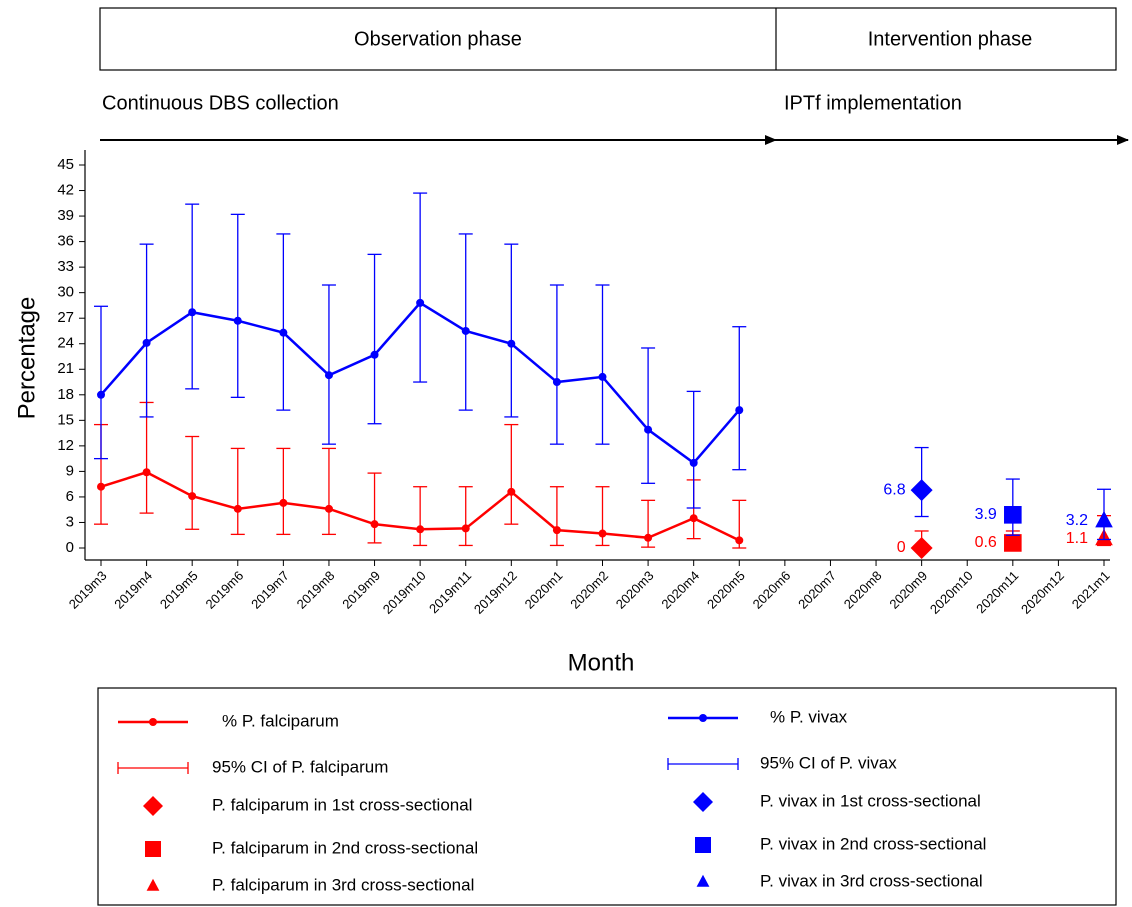 The height and width of the screenshot is (907, 1132). Describe the element at coordinates (224, 590) in the screenshot. I see `x-tick-label: 2019m6` at that location.